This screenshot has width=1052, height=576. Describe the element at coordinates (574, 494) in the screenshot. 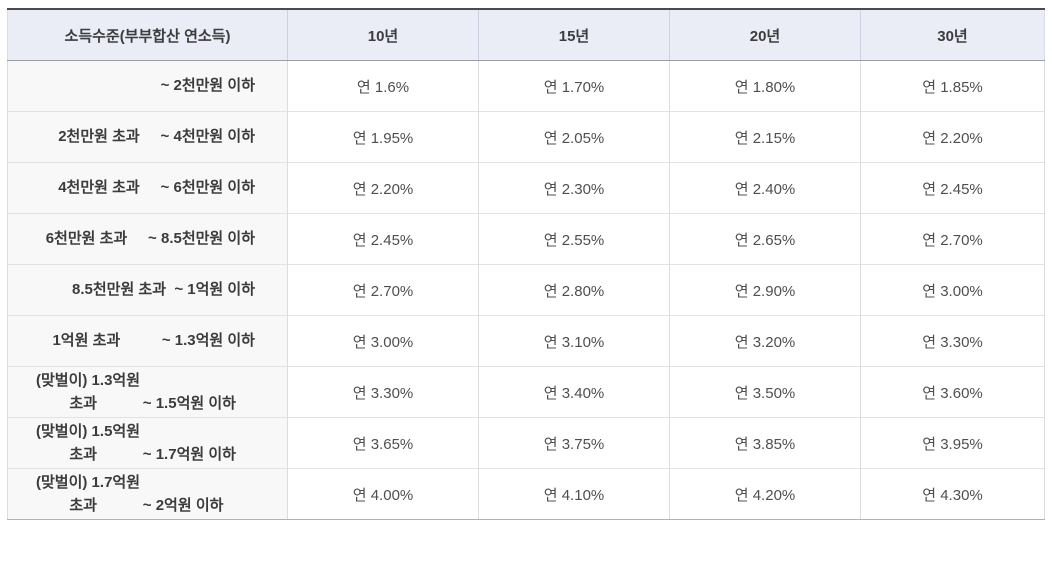

I see `rate-cell: 연 4.10%` at that location.